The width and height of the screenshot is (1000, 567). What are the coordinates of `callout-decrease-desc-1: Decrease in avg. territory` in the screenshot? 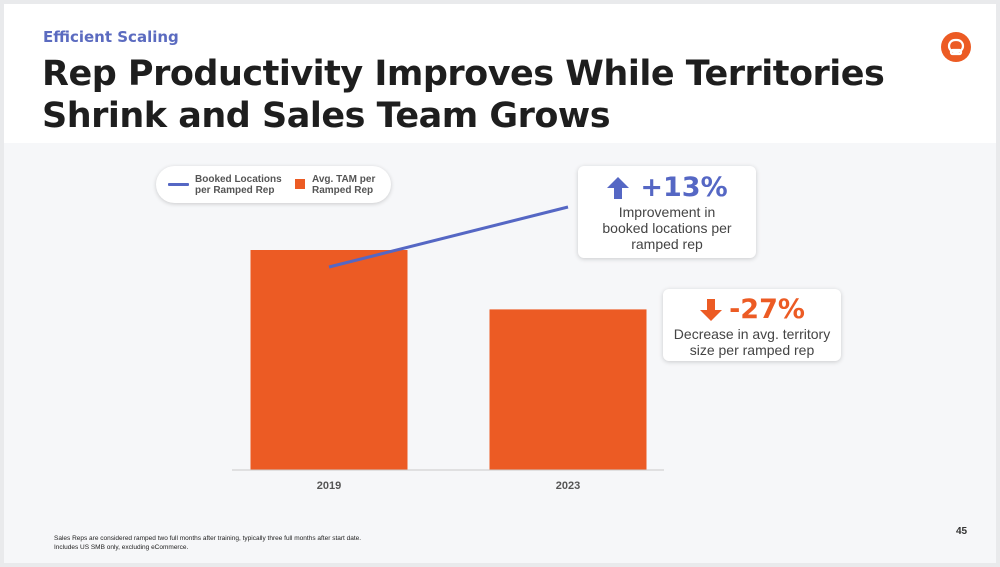 It's located at (752, 334).